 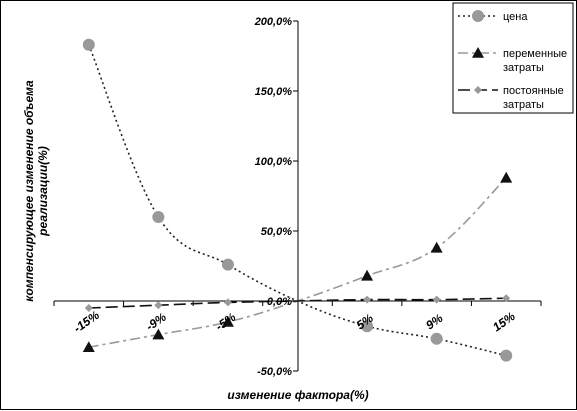 What do you see at coordinates (276, 232) in the screenshot?
I see `y-tick-label: 50,0%` at bounding box center [276, 232].